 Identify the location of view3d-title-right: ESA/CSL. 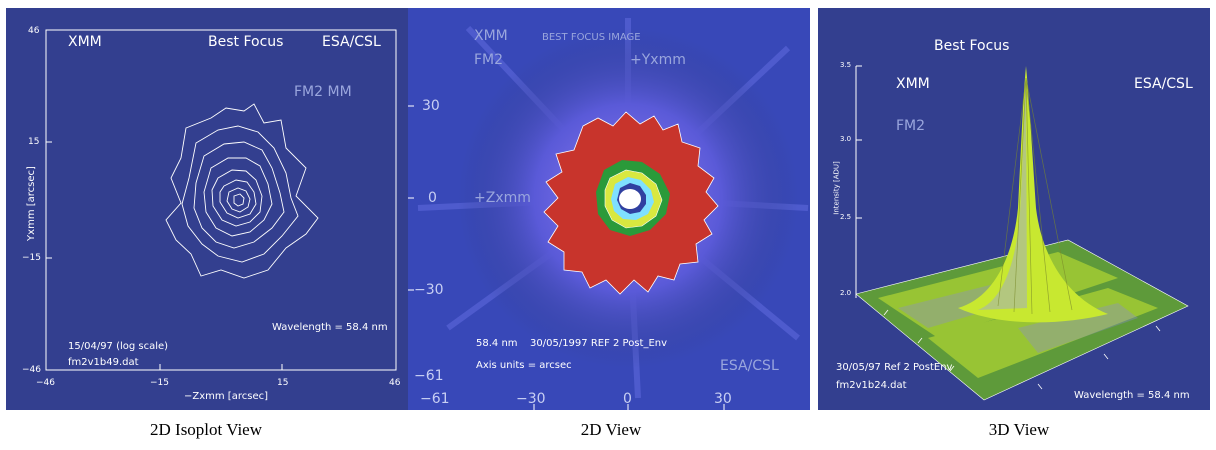
(1163, 84).